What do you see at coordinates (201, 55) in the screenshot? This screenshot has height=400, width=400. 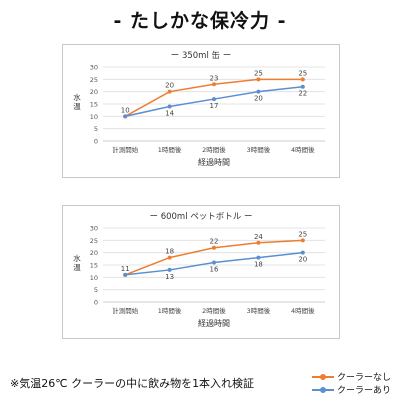 I see `chart-title: ー 350ml 缶 ー` at bounding box center [201, 55].